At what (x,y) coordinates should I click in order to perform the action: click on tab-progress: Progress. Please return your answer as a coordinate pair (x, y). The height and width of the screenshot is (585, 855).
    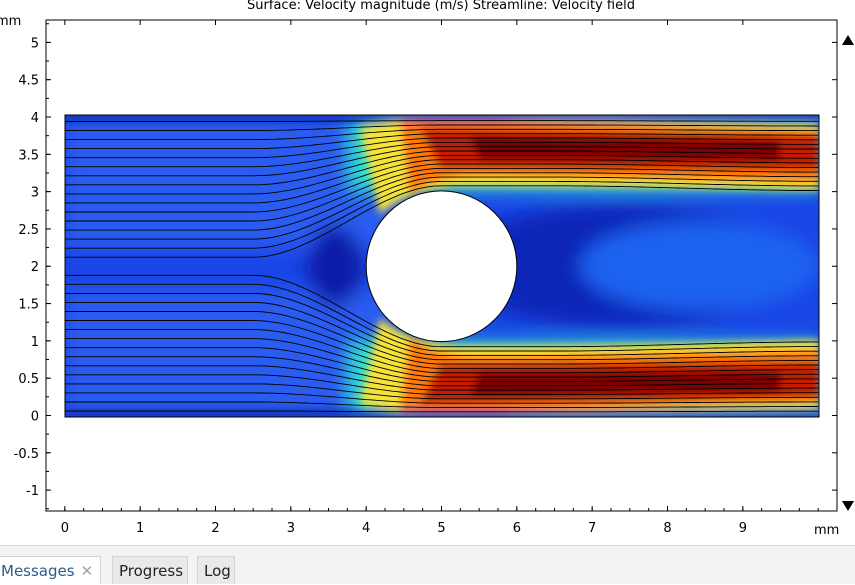
    Looking at the image, I should click on (150, 570).